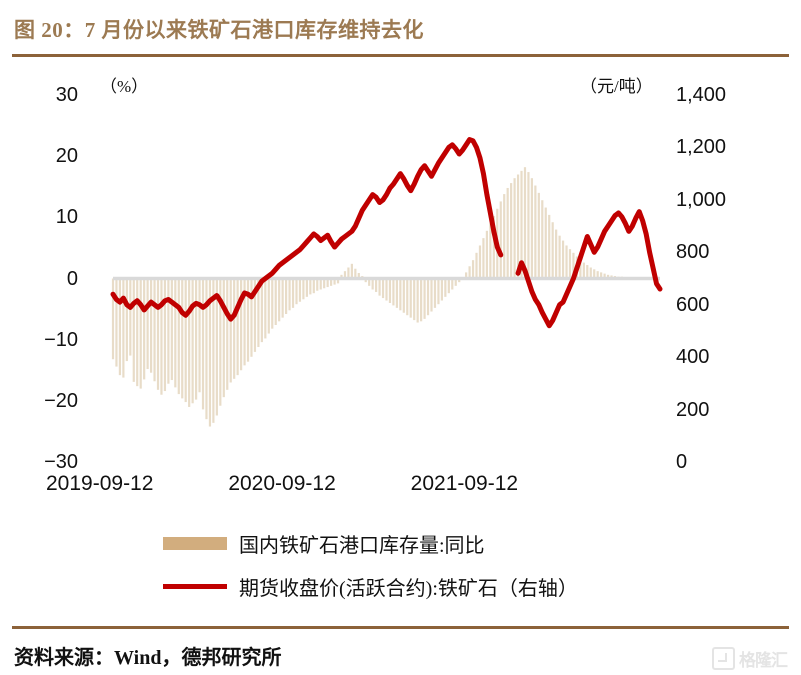 The image size is (801, 675). Describe the element at coordinates (66, 217) in the screenshot. I see `left-axis-tick-label: 10` at that location.